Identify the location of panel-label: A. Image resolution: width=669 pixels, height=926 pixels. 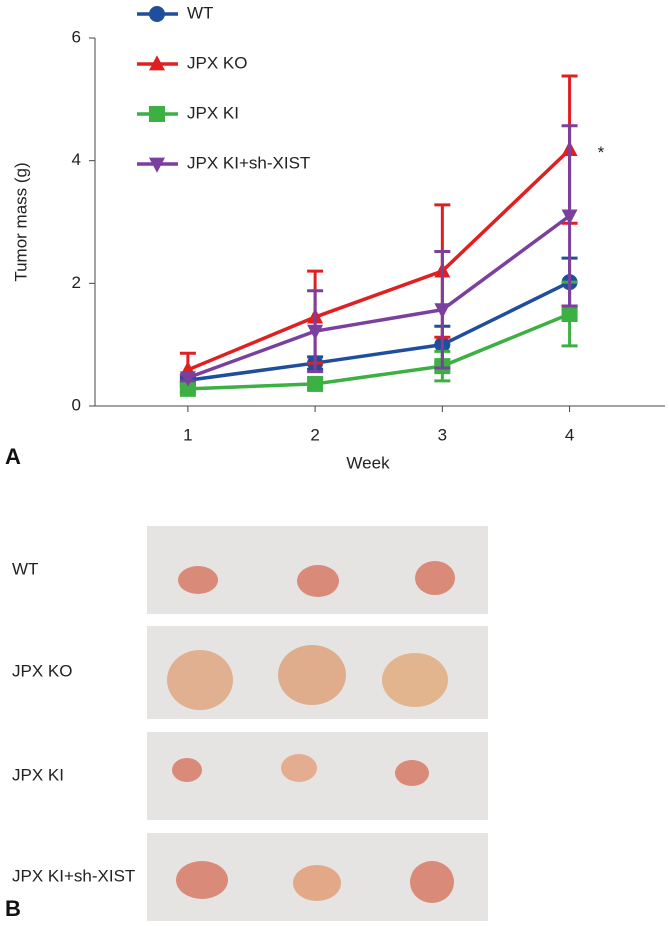
(13, 456).